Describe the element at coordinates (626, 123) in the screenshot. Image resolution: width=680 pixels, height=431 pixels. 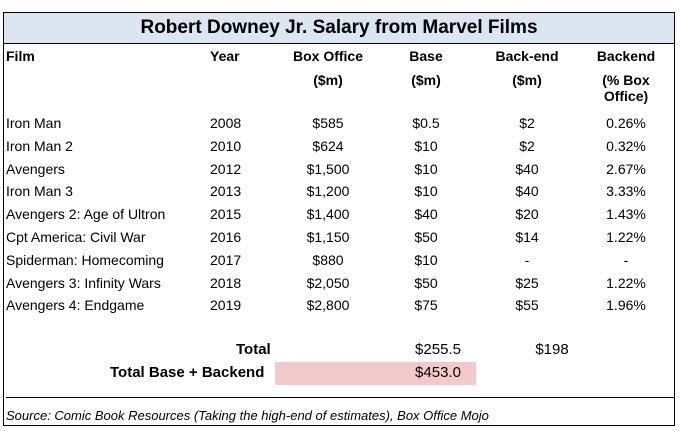
I see `cell-backend-pct: 0.26%` at that location.